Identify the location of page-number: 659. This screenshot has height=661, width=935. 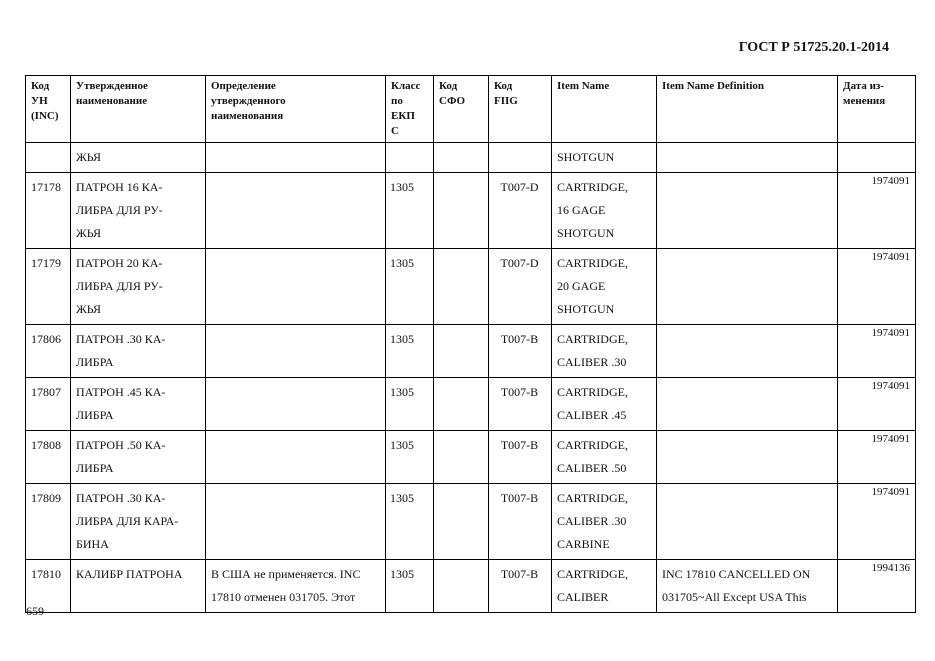
(35, 611).